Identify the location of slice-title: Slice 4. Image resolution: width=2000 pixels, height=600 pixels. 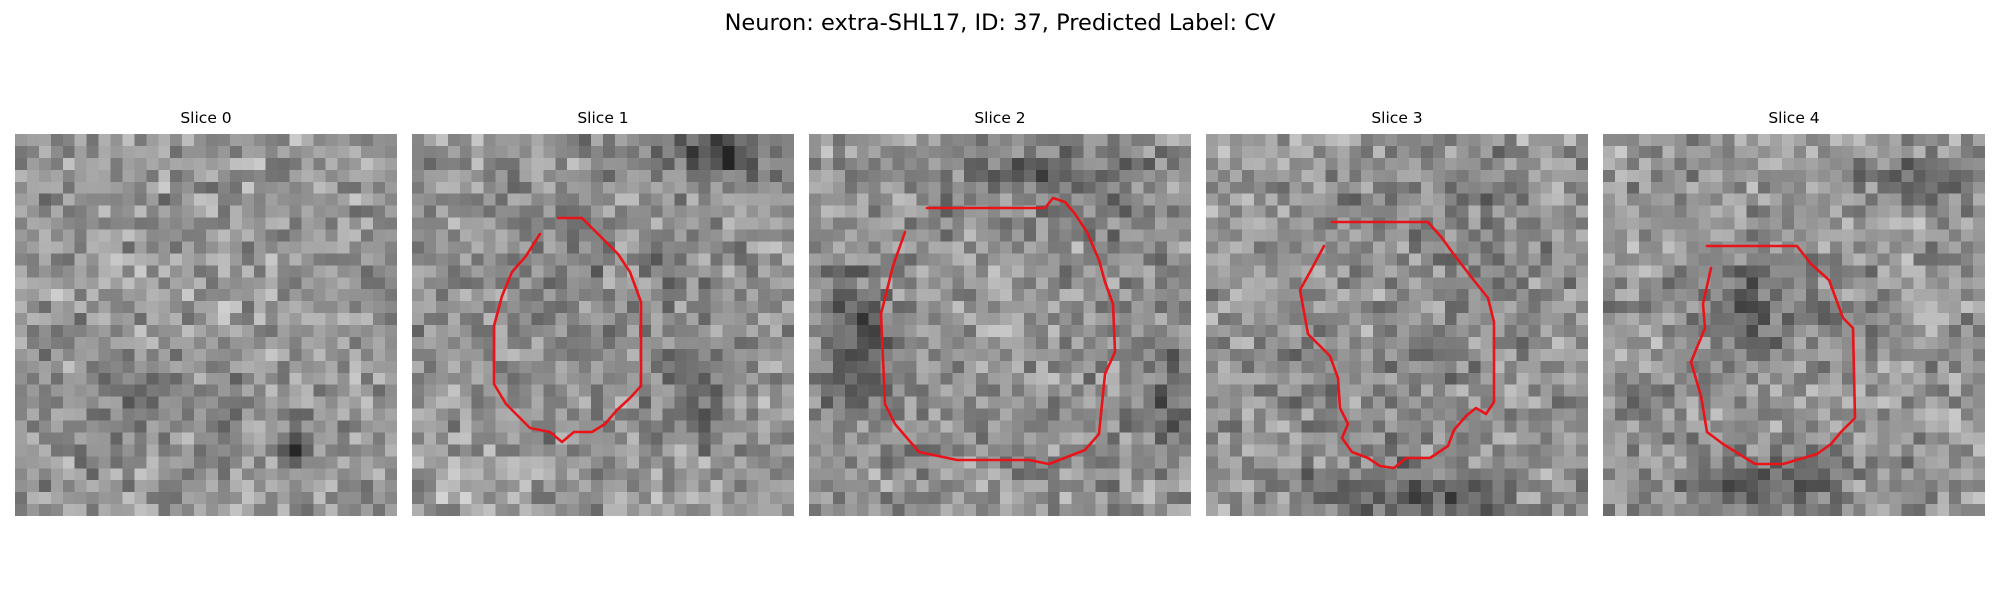
(1794, 118).